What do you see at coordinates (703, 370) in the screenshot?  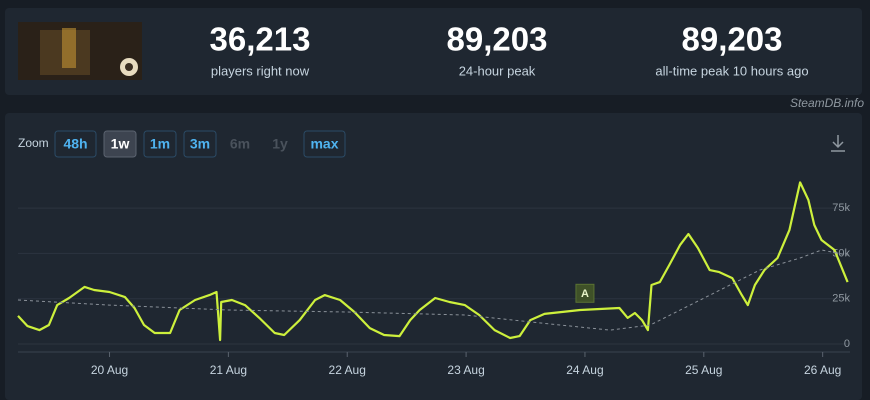 I see `x-tick-label: 25 Aug` at bounding box center [703, 370].